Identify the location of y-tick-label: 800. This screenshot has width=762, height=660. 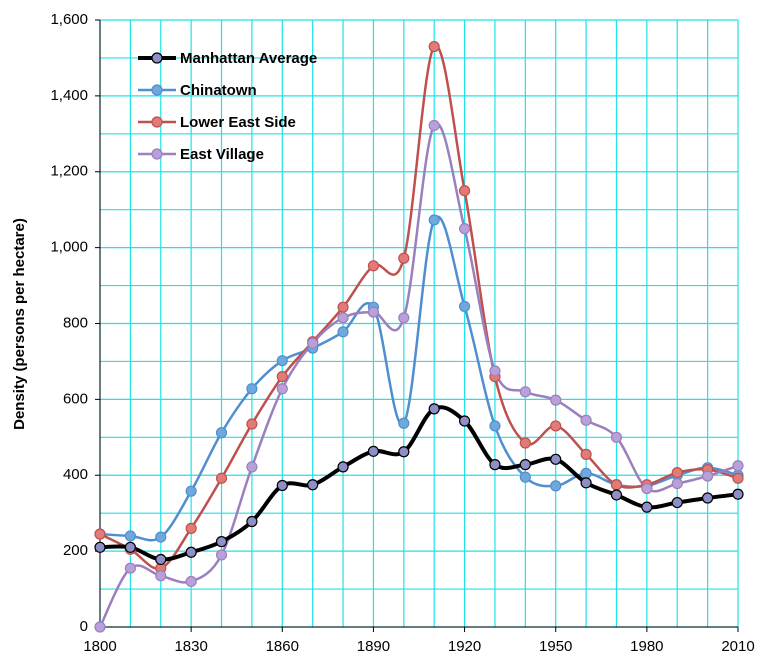
(75, 322).